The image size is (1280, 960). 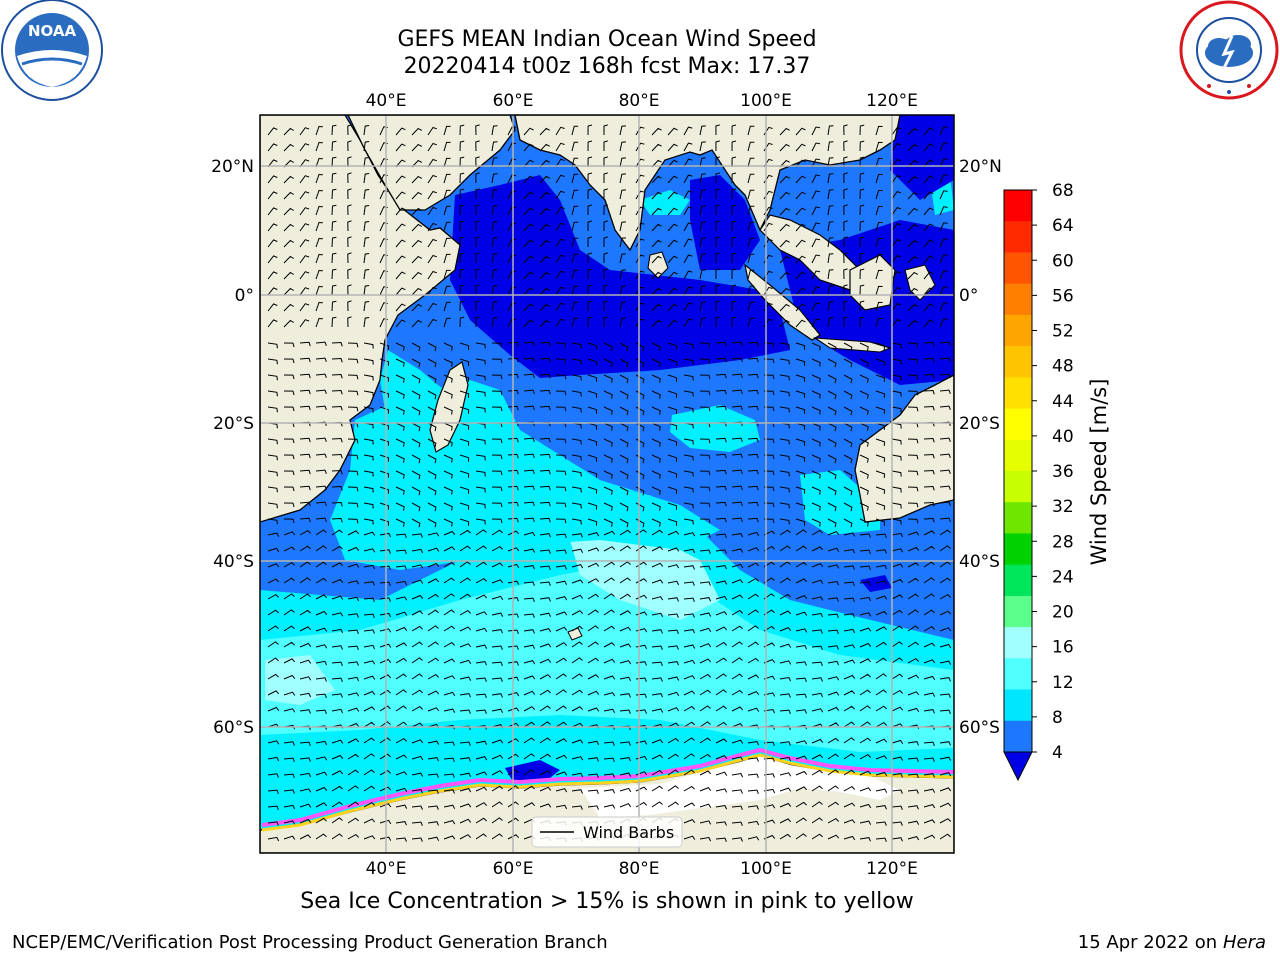 What do you see at coordinates (1063, 226) in the screenshot?
I see `colorbar-tick-label: 64` at bounding box center [1063, 226].